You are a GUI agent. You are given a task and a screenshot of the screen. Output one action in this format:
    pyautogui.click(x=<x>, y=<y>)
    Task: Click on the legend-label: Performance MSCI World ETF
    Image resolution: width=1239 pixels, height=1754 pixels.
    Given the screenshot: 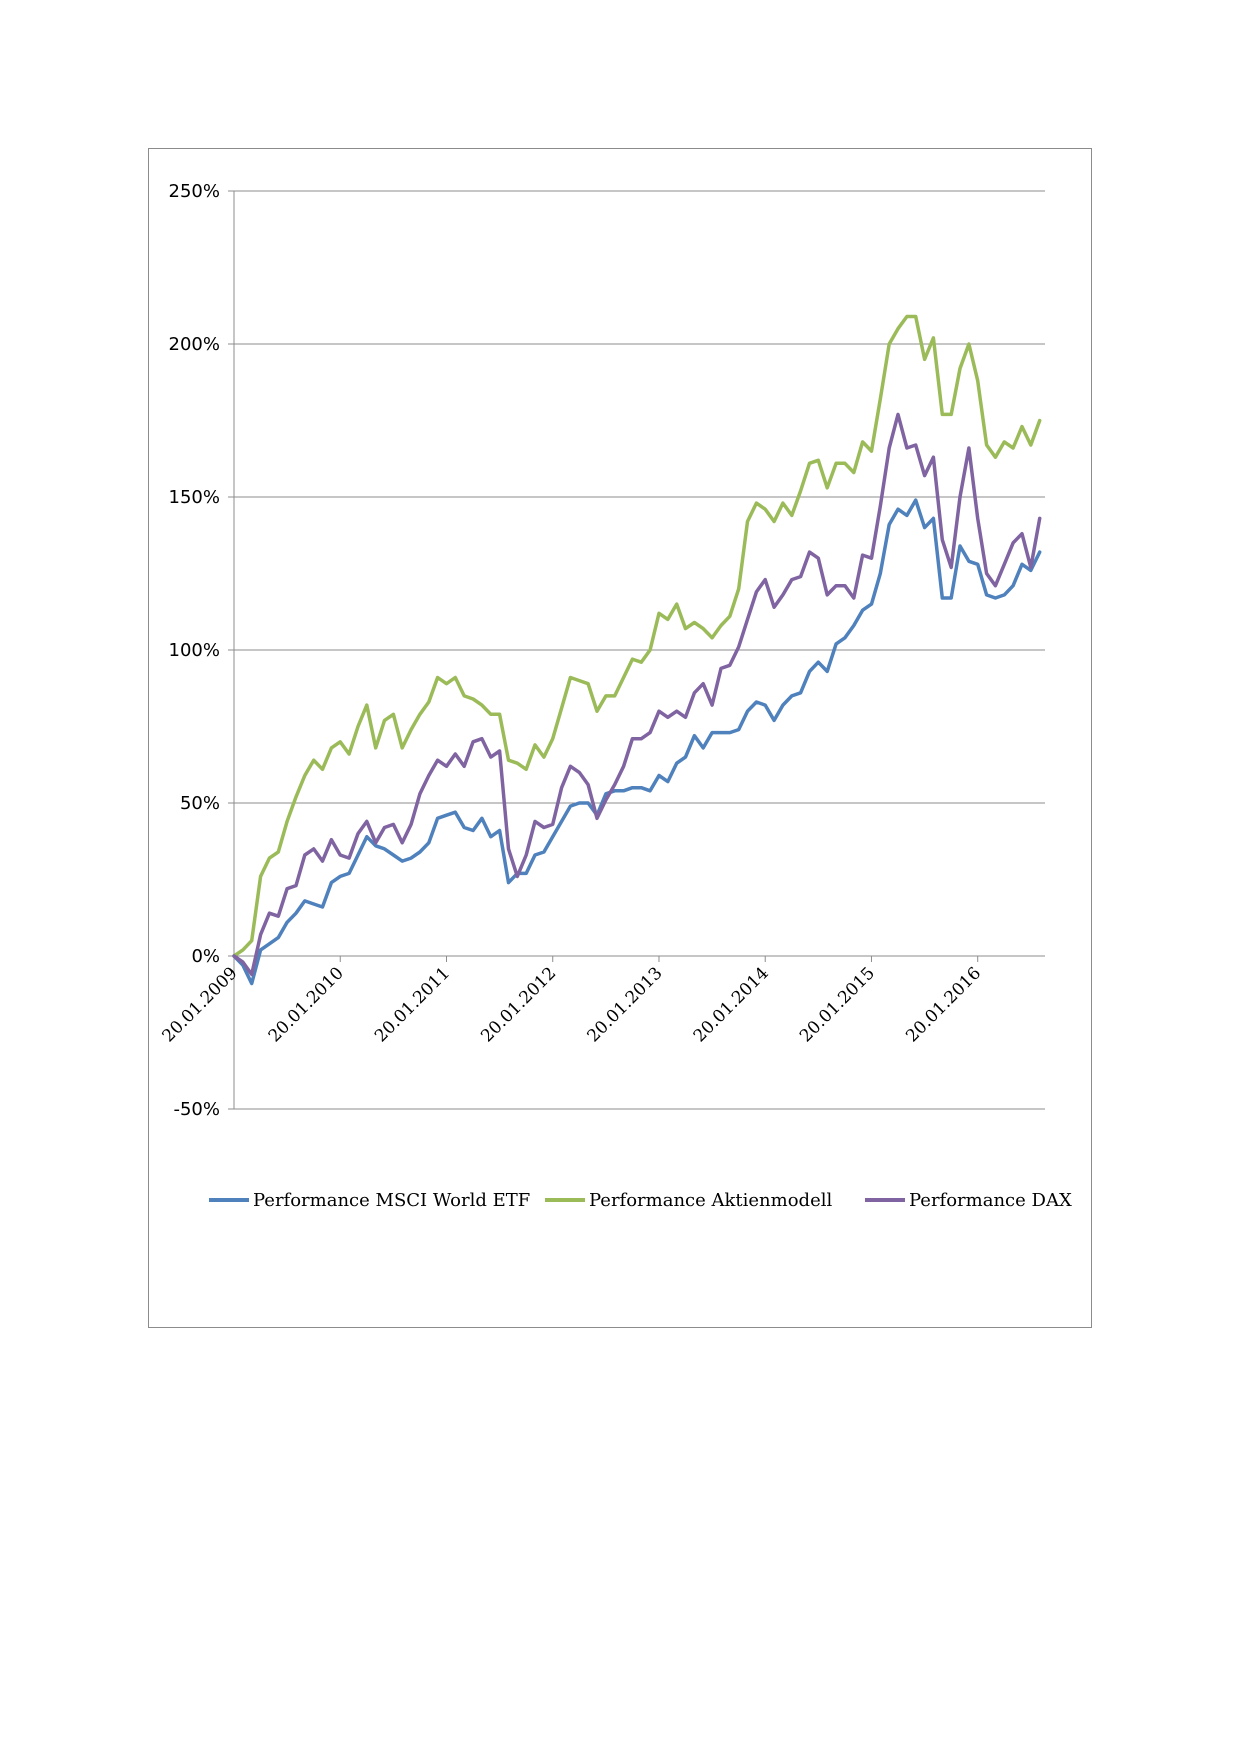 What is the action you would take?
    pyautogui.click(x=391, y=1200)
    